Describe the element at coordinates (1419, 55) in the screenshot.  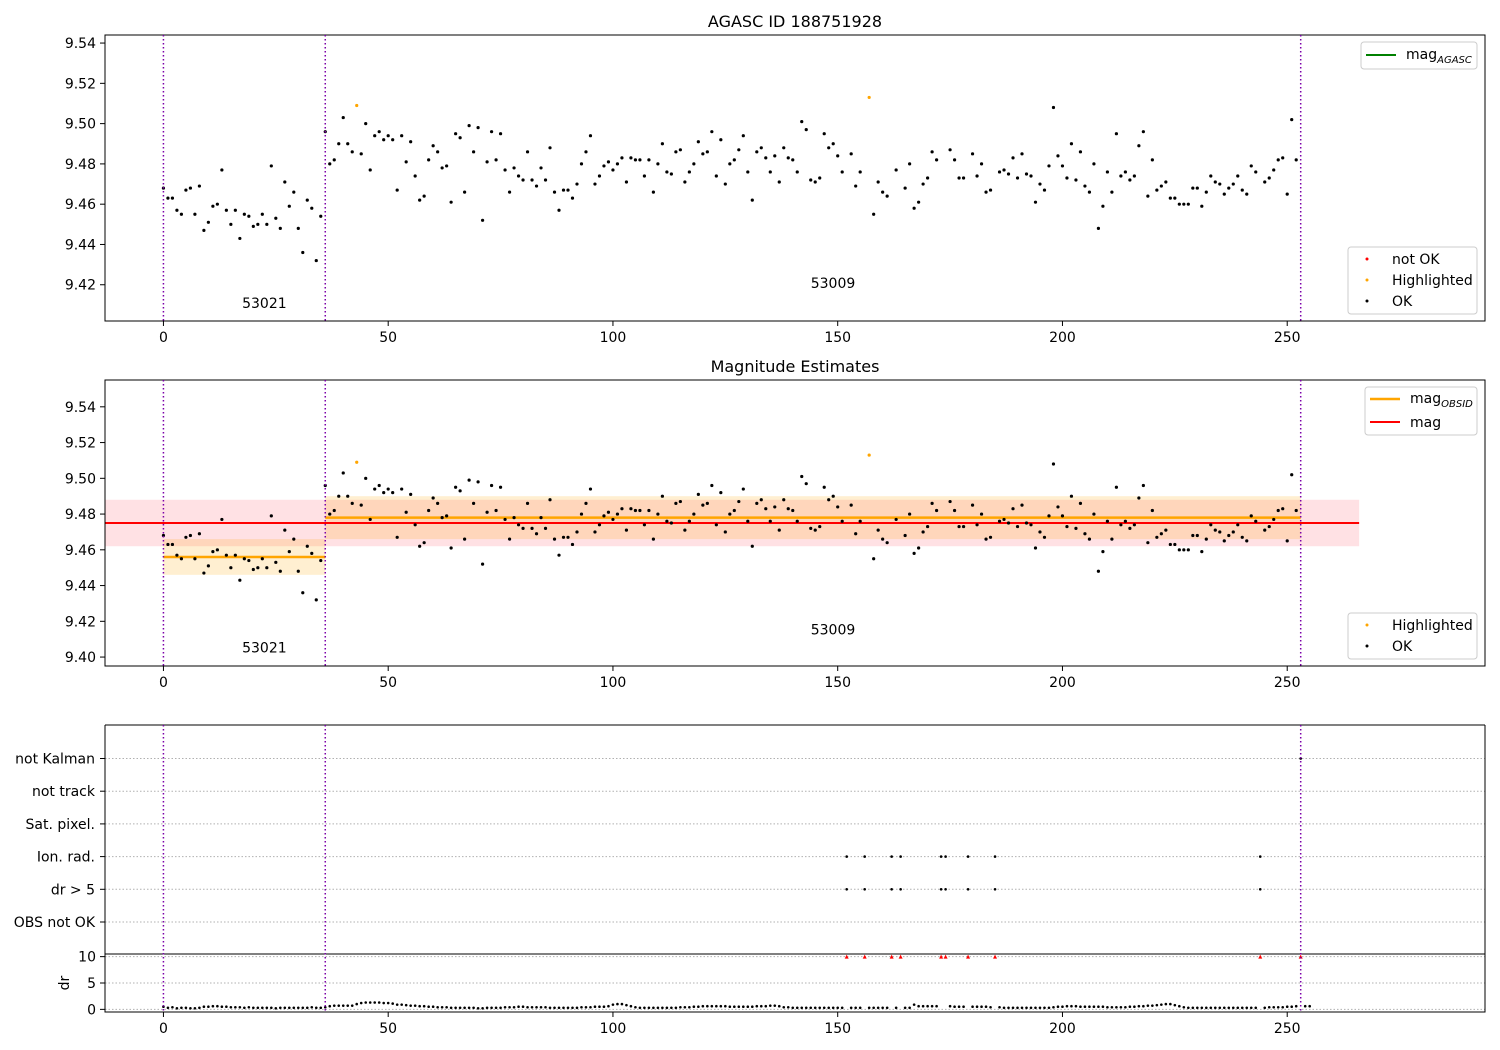
I see `legend-box` at that location.